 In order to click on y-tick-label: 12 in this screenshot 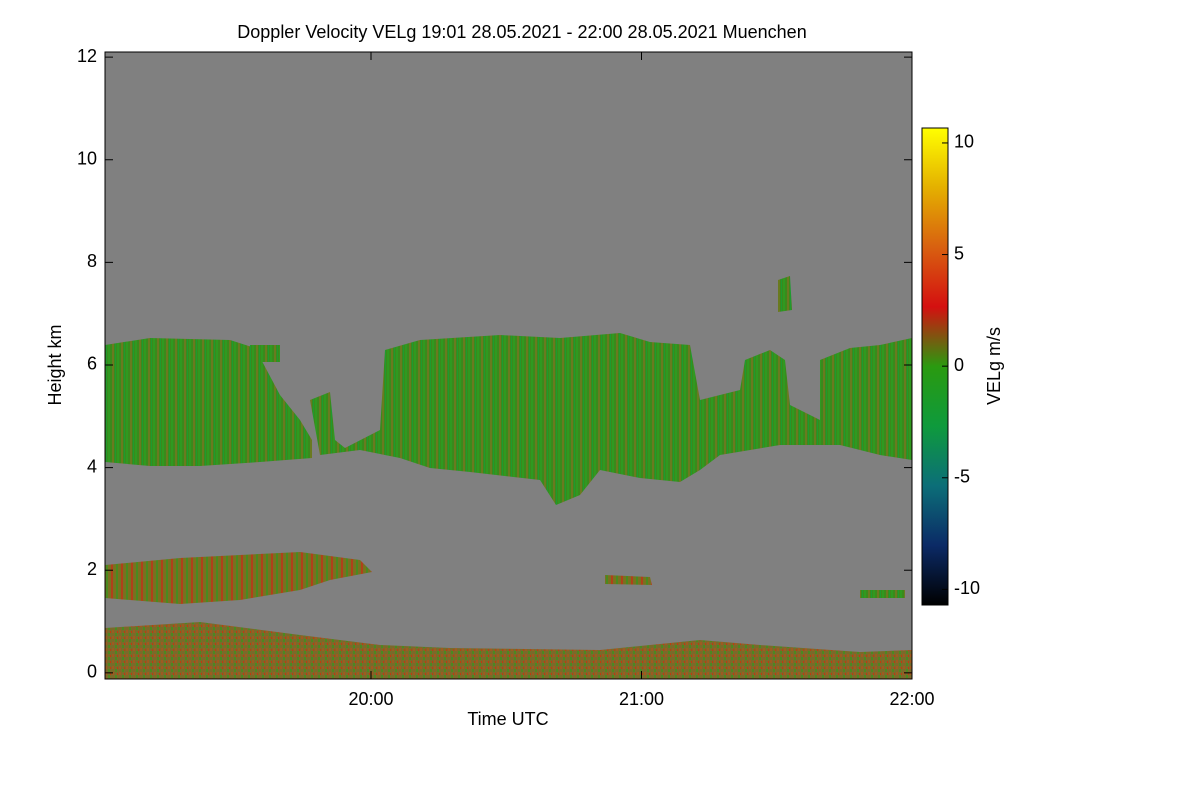, I will do `click(87, 56)`.